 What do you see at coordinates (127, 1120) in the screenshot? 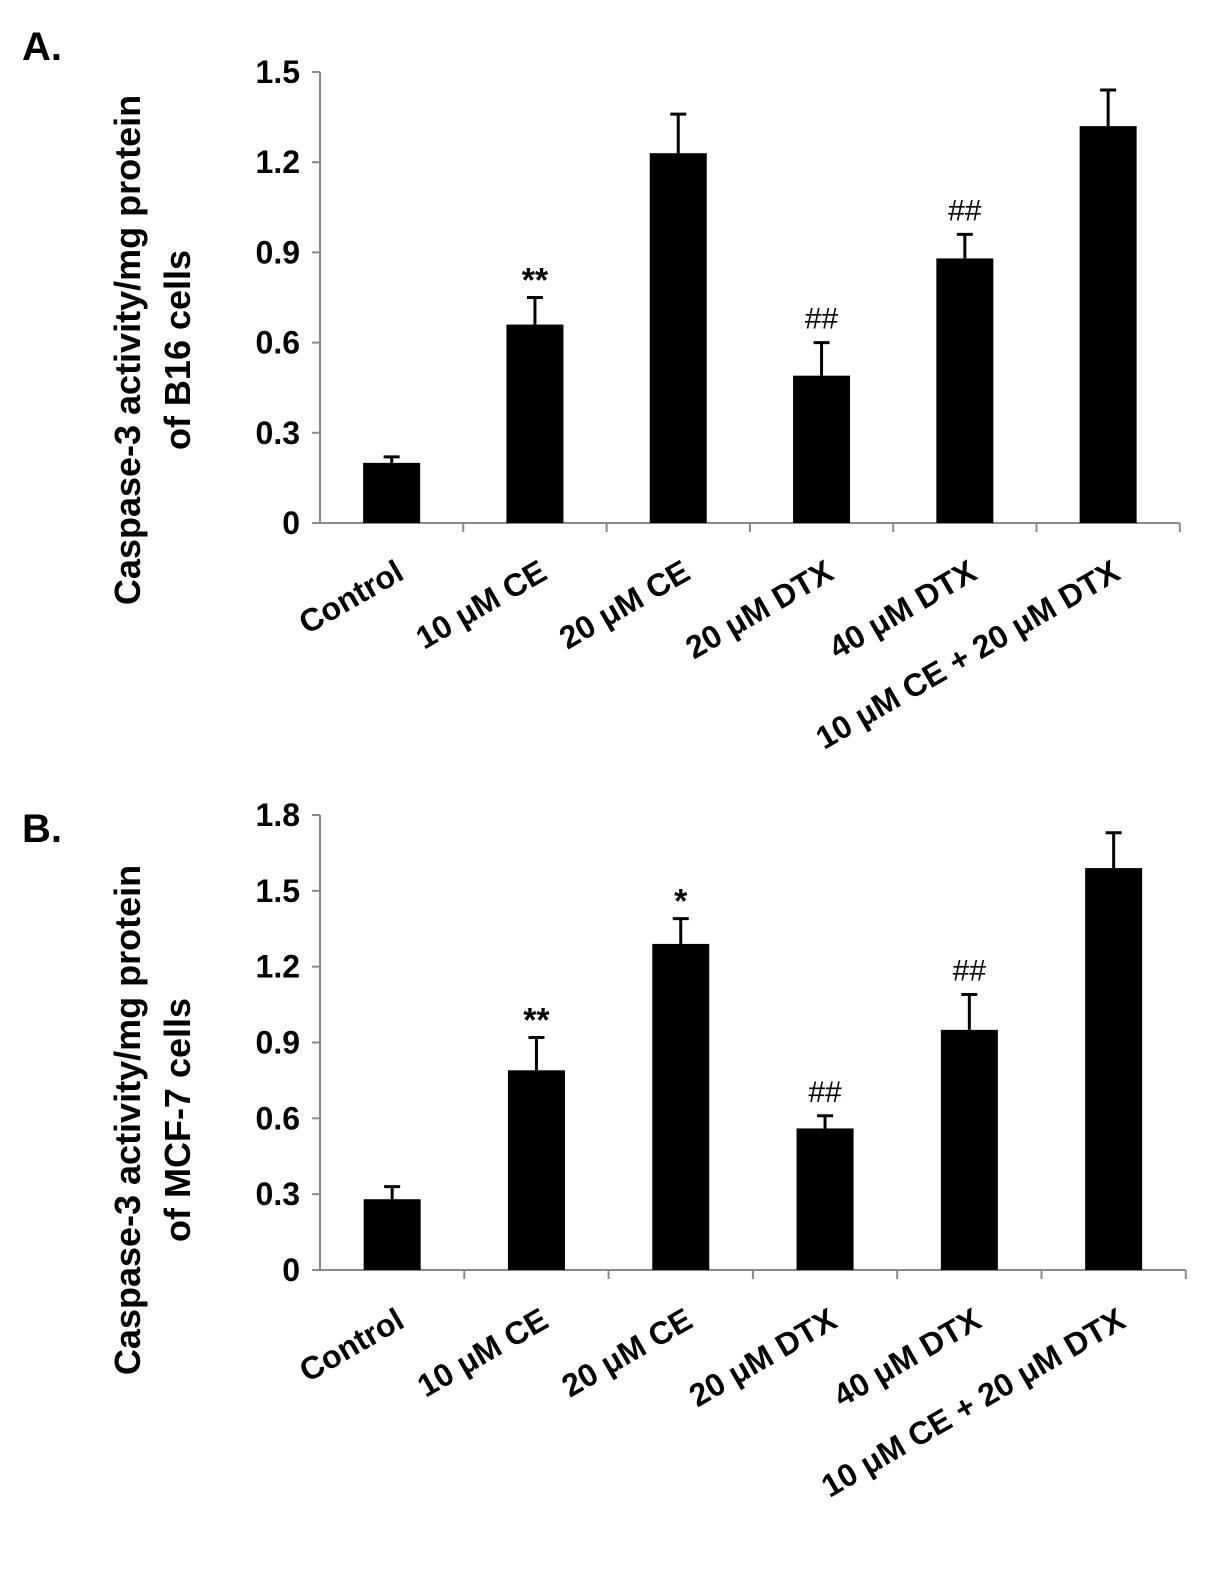
I see `panel-b-y-title-line1: Caspase-3 activity/mg protein` at bounding box center [127, 1120].